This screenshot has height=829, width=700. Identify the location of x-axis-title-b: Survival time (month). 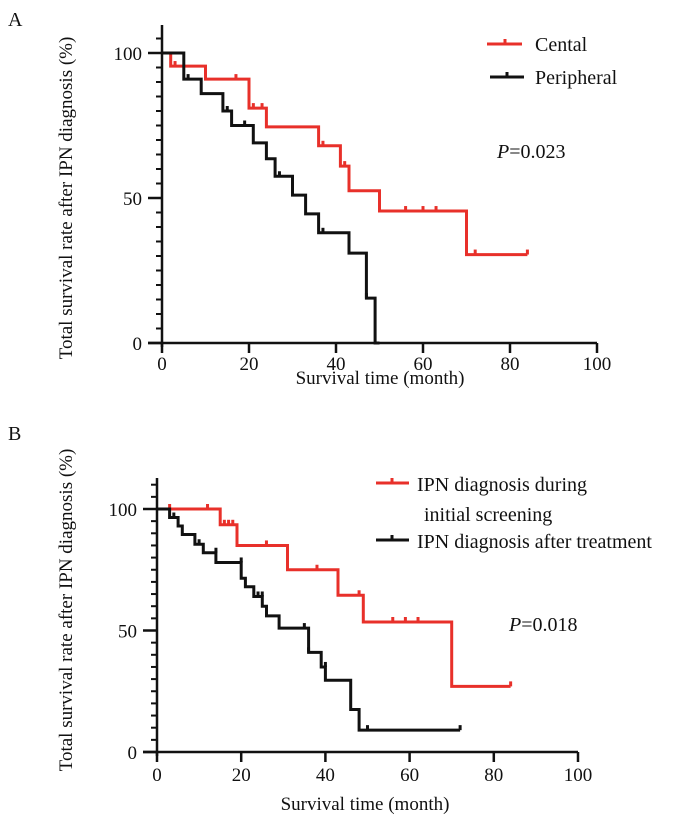
(365, 804).